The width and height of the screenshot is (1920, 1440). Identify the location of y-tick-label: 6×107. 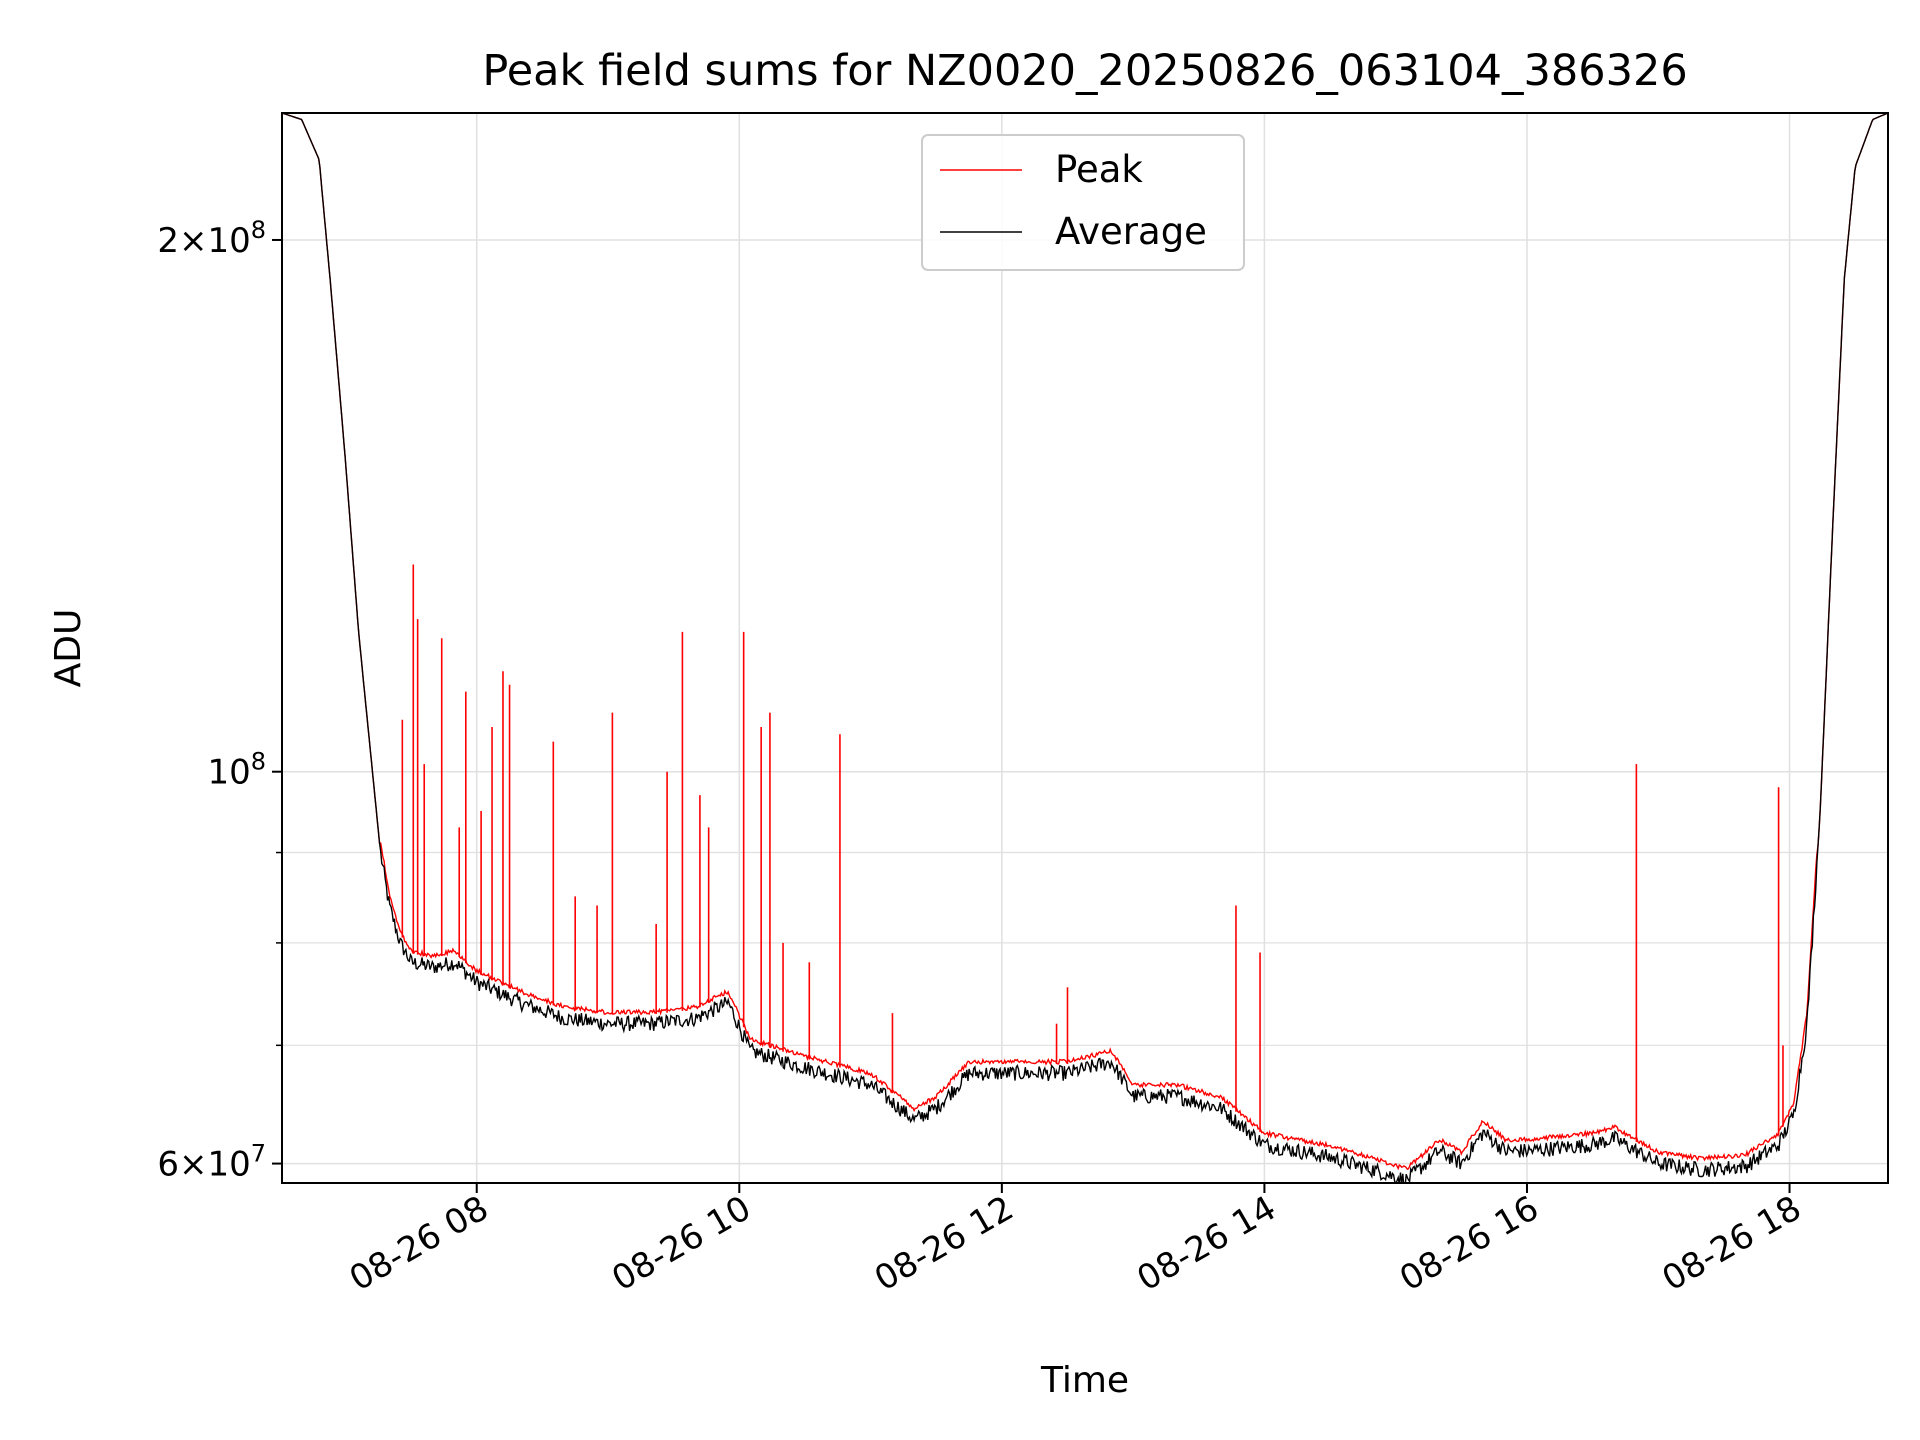
(211, 1162).